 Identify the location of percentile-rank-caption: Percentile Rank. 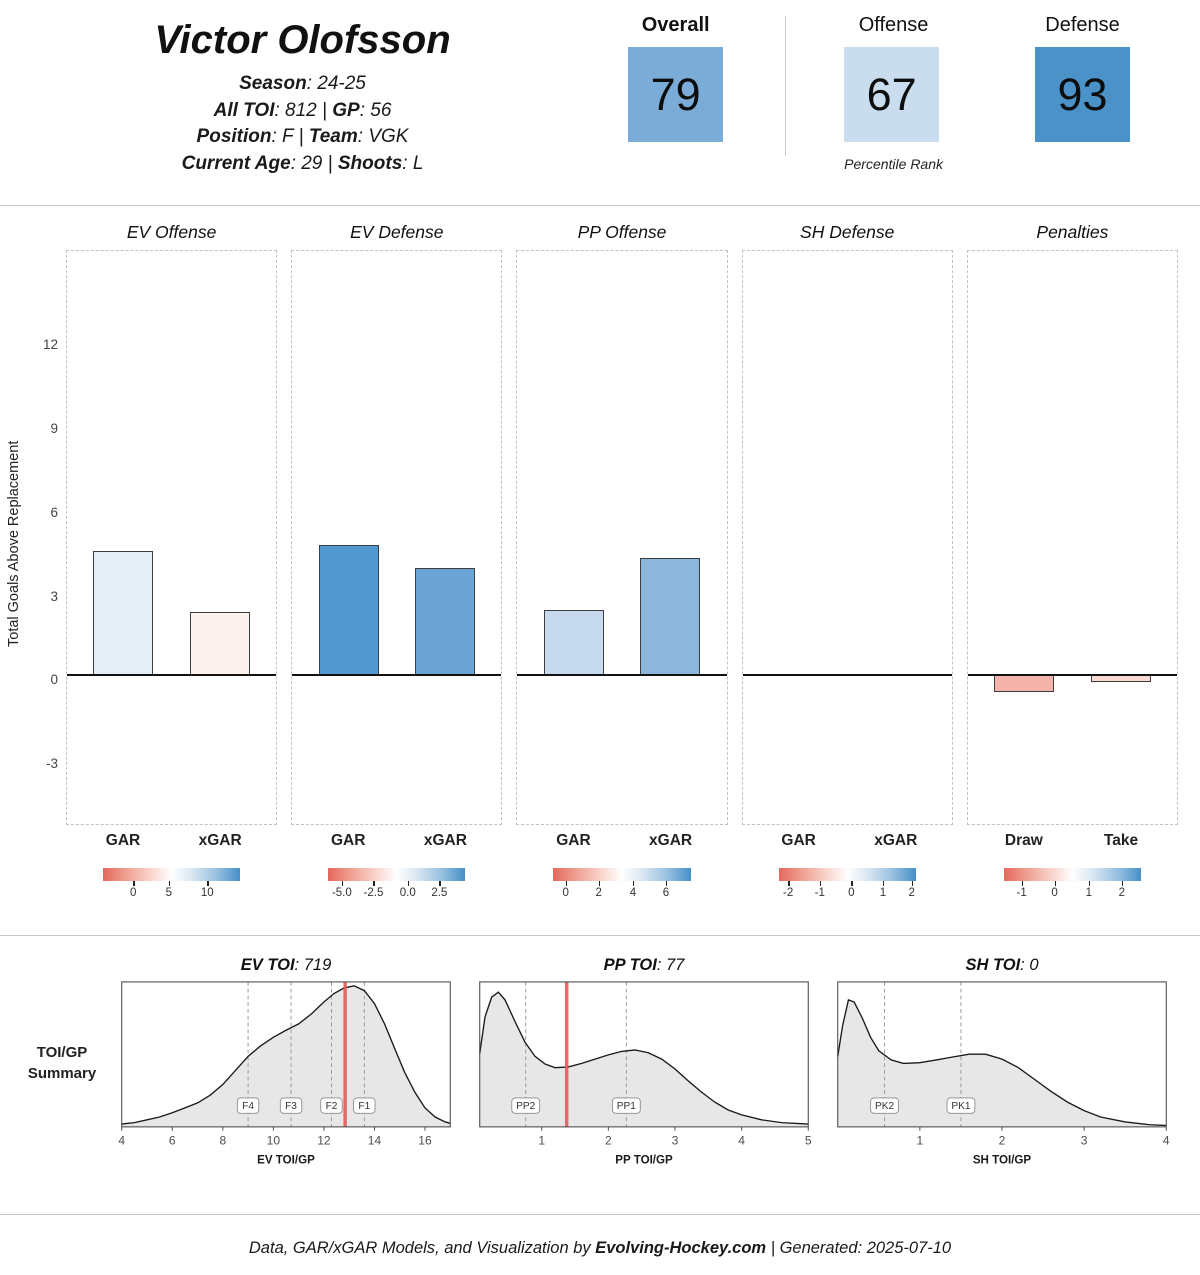
(893, 164).